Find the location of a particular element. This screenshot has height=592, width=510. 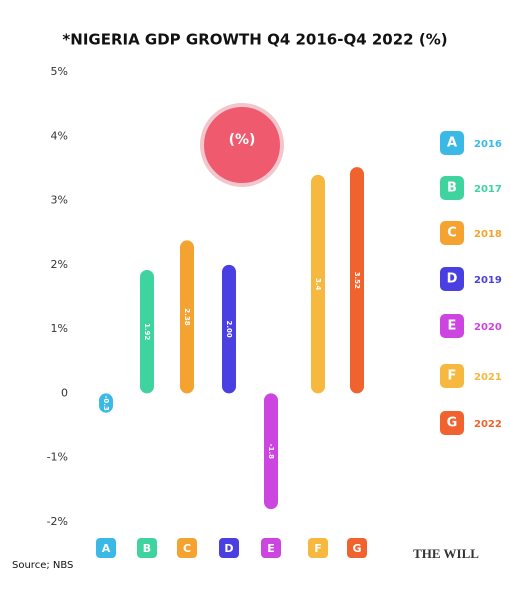

value-label: 1.92 is located at coordinates (147, 331).